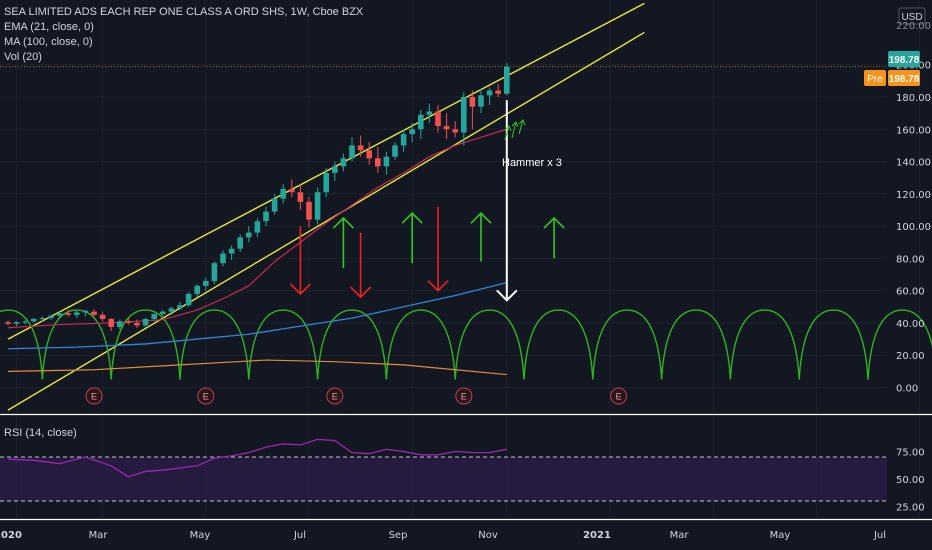 The width and height of the screenshot is (932, 550). What do you see at coordinates (40, 433) in the screenshot?
I see `rsi-legend: RSI (14, close)` at bounding box center [40, 433].